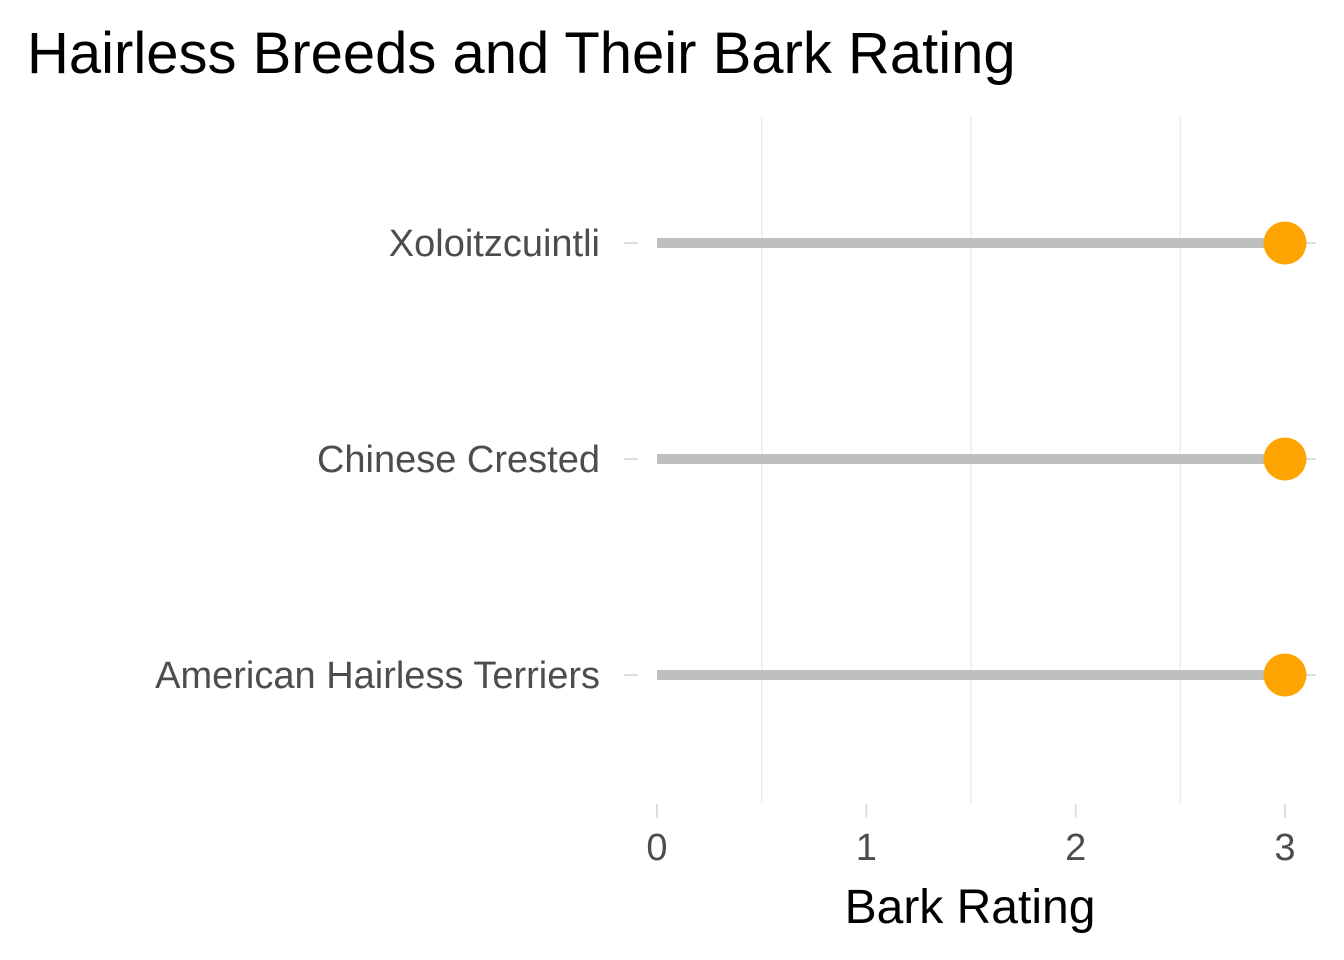 This screenshot has width=1344, height=960. Describe the element at coordinates (377, 676) in the screenshot. I see `y-category-label: American Hairless Terriers` at that location.